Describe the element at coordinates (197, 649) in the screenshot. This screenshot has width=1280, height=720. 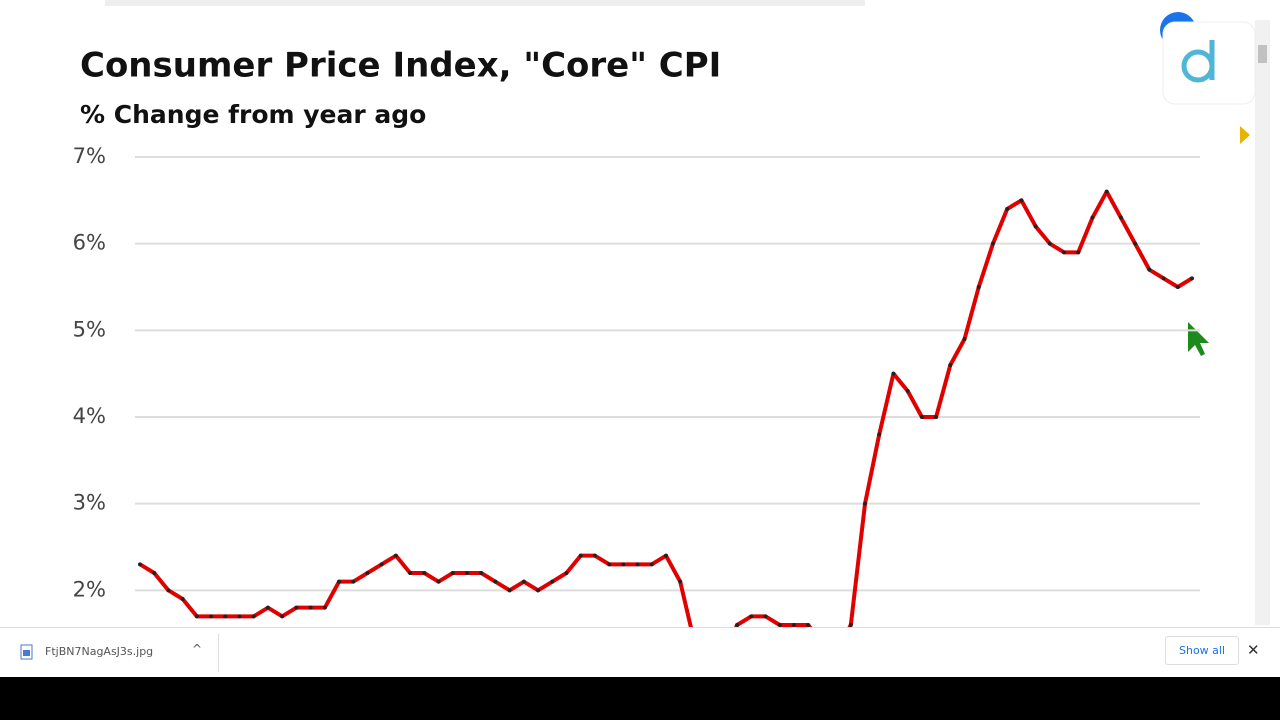
I see `file-menu: ^` at that location.